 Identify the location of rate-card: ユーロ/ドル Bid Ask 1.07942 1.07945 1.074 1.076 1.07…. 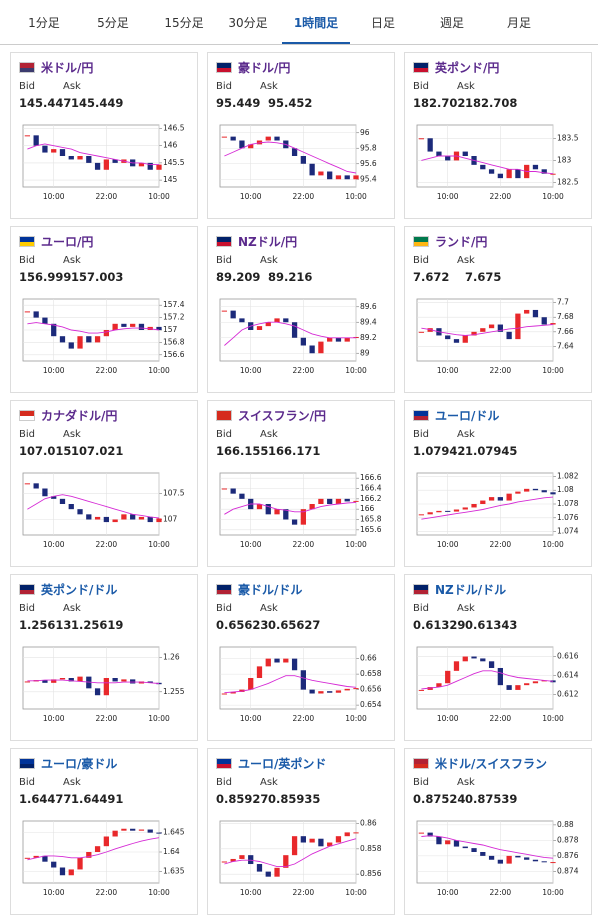
(498, 483).